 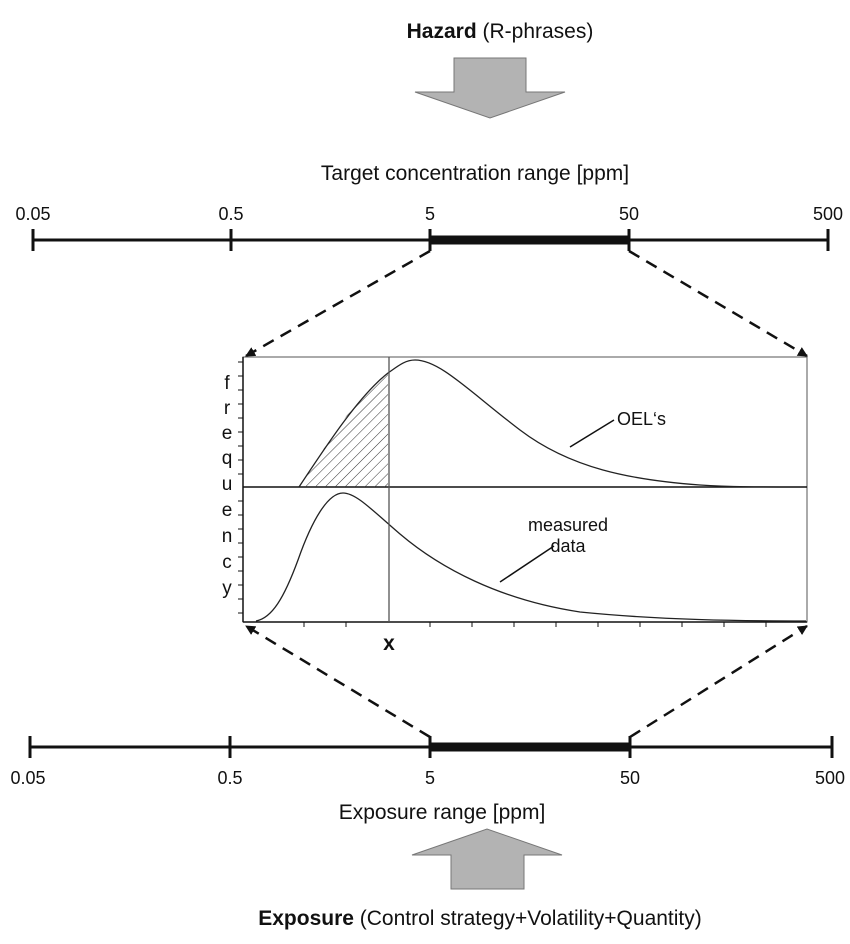 I want to click on zoom-arrow-bottom-left, so click(x=338, y=681).